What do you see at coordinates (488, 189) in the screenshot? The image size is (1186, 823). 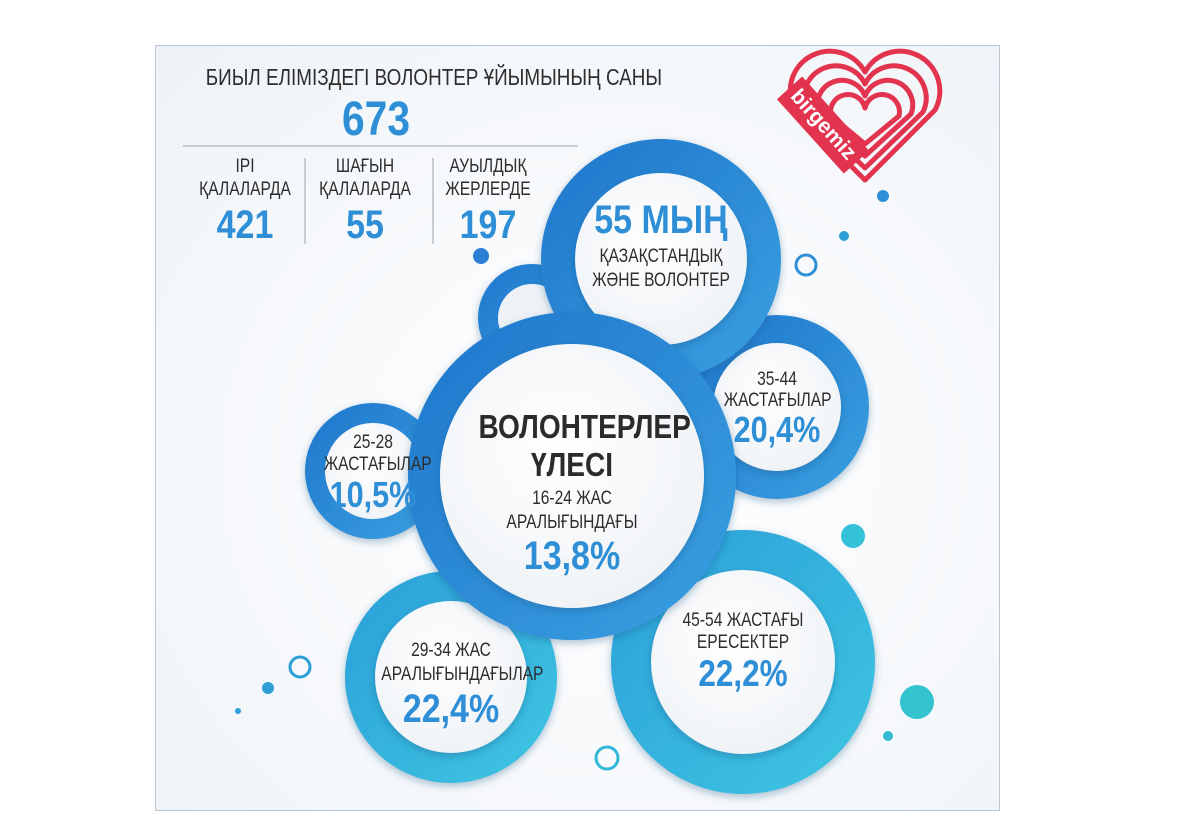 I see `breakdown-rural-line2: ЖЕРЛЕРДЕ` at bounding box center [488, 189].